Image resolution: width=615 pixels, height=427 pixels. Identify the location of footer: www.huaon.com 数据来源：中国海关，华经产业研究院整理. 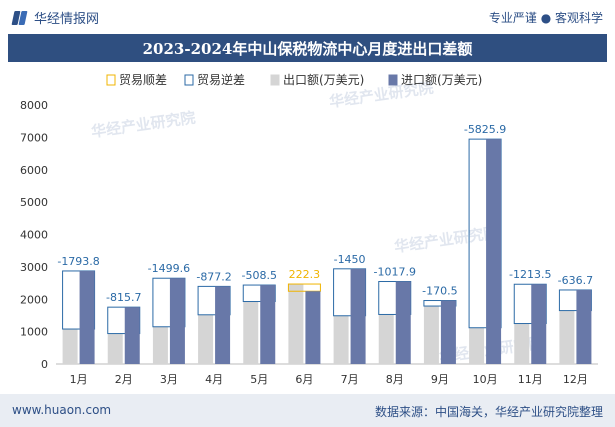
(307, 410).